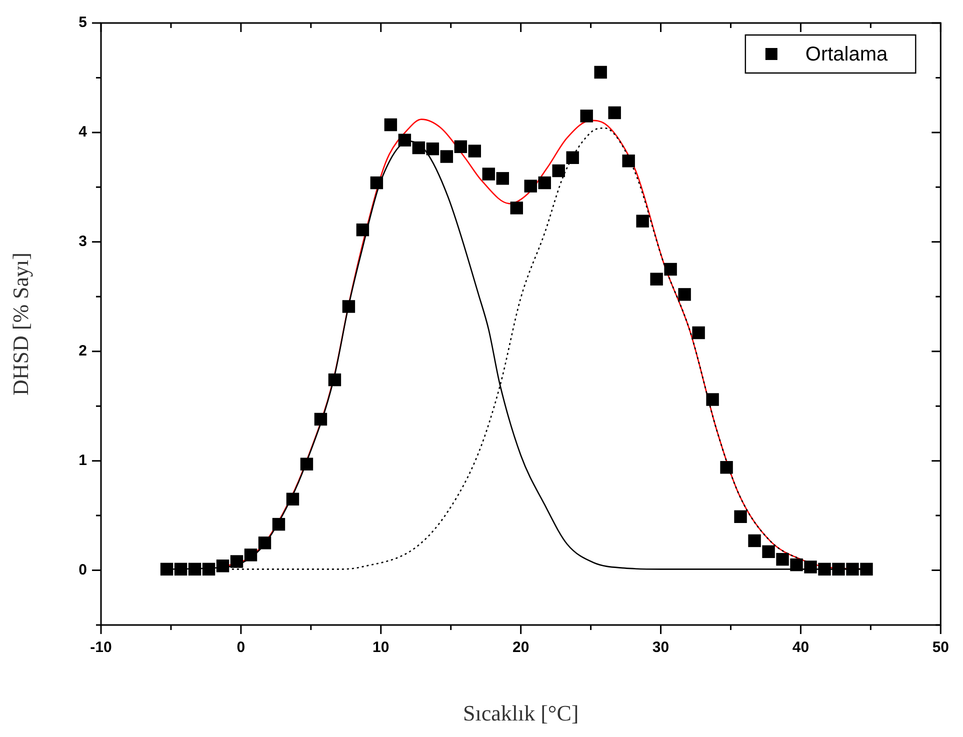 The height and width of the screenshot is (737, 963). I want to click on x-tick-label: 50, so click(940, 647).